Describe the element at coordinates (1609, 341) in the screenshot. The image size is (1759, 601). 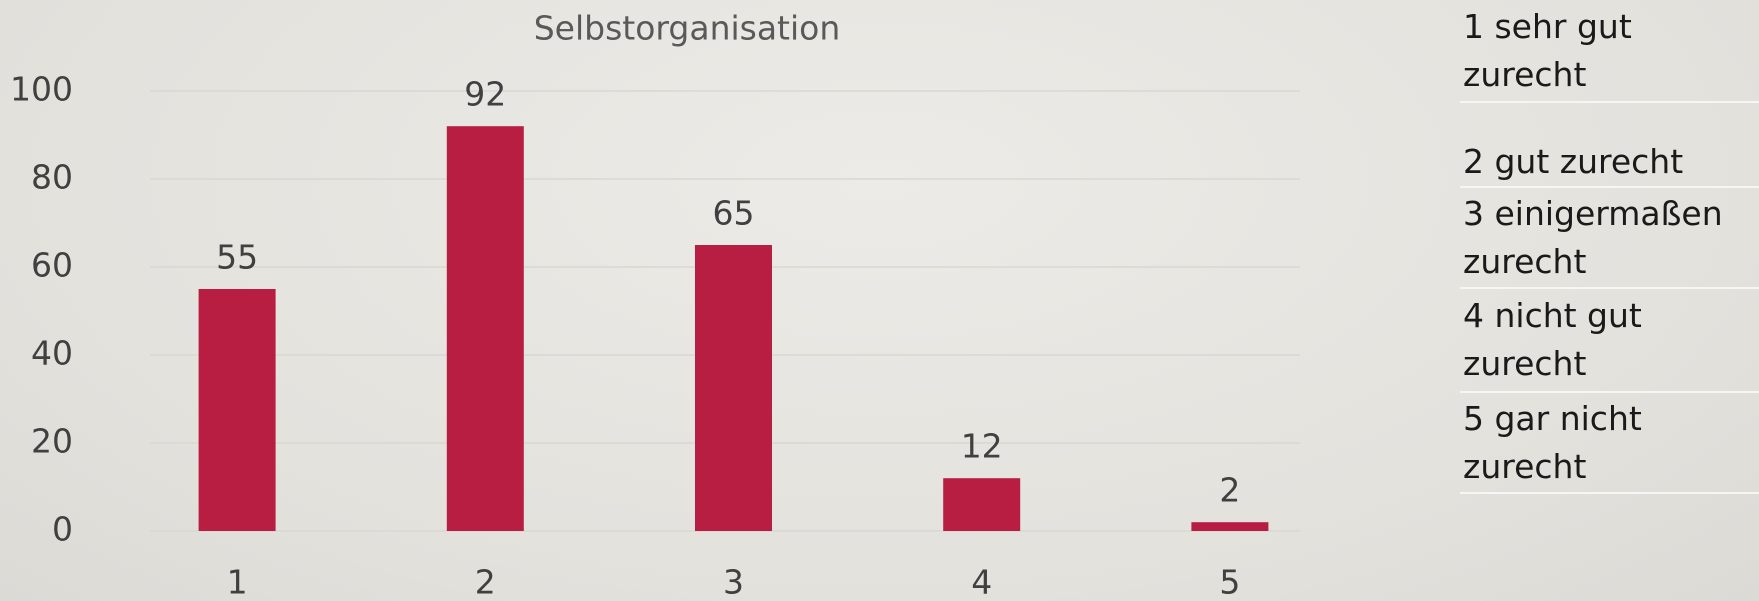
I see `legend-row: 4 nicht gut zurecht` at that location.